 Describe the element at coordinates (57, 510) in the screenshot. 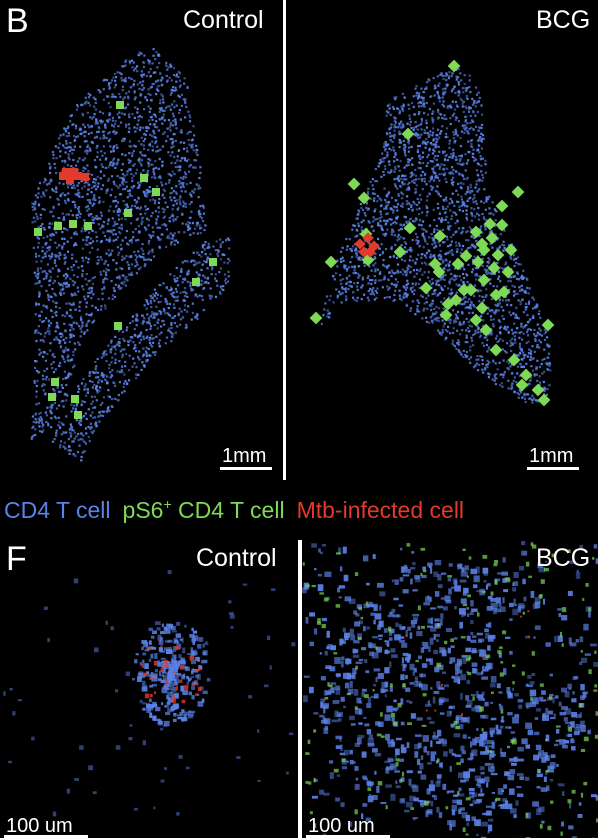

I see `legend-cd4-t-cell: CD4 T cell` at that location.